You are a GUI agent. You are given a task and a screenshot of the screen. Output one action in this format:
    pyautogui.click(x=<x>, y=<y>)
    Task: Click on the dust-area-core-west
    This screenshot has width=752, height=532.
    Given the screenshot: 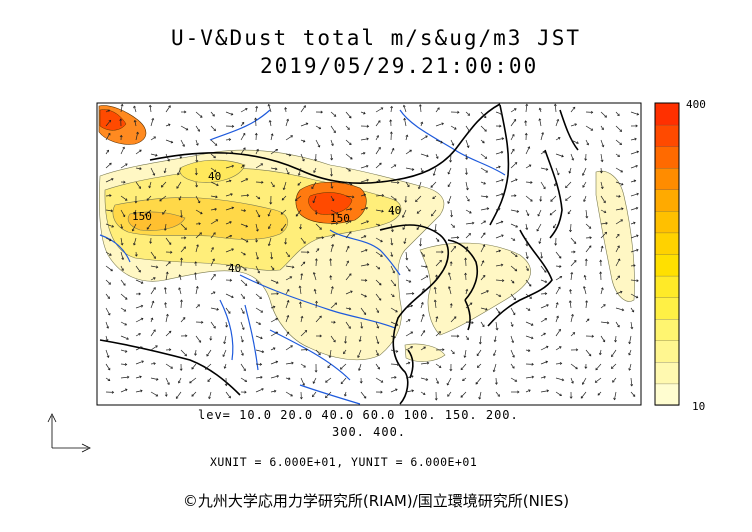 What is the action you would take?
    pyautogui.click(x=156, y=221)
    